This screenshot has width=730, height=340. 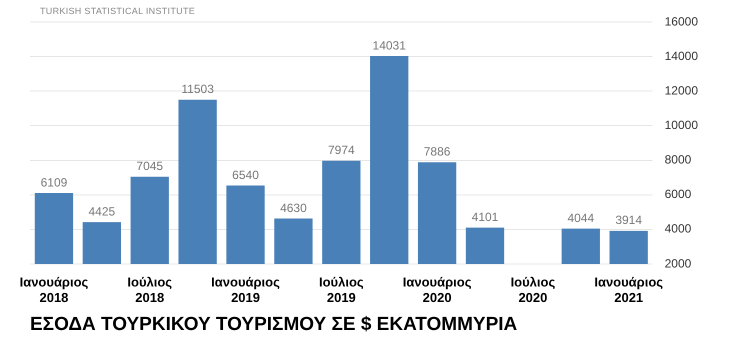 I want to click on data-label: 14031, so click(x=389, y=45).